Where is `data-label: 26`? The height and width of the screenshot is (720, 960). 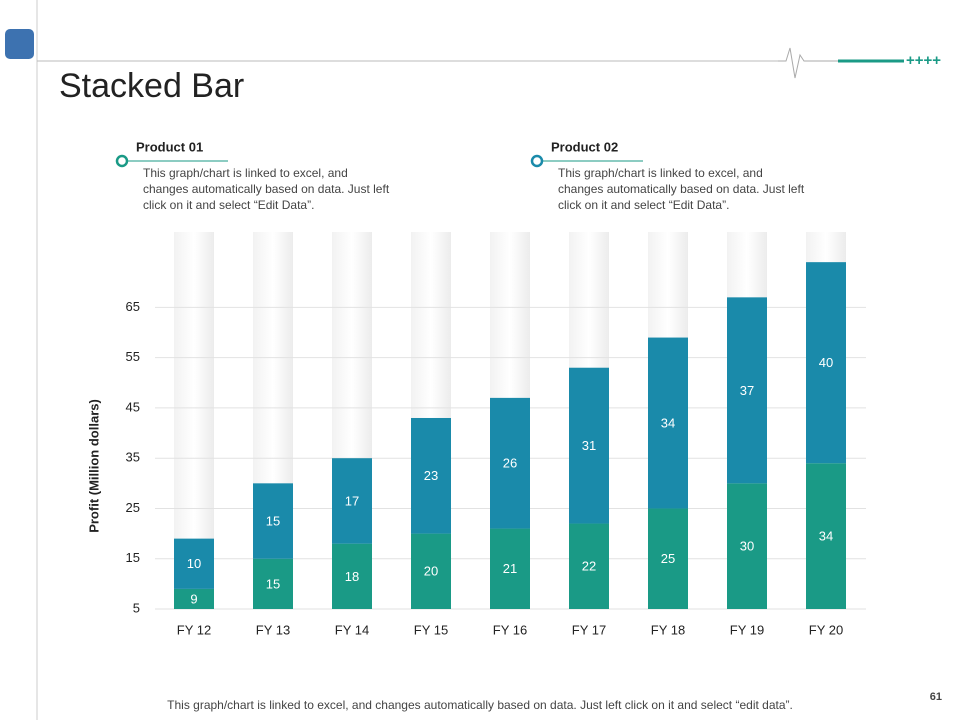 data-label: 26 is located at coordinates (510, 463).